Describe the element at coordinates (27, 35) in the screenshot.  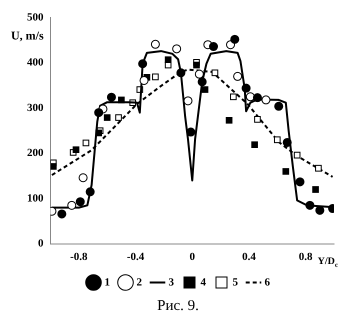
I see `y-axis-title: U, m/s` at that location.